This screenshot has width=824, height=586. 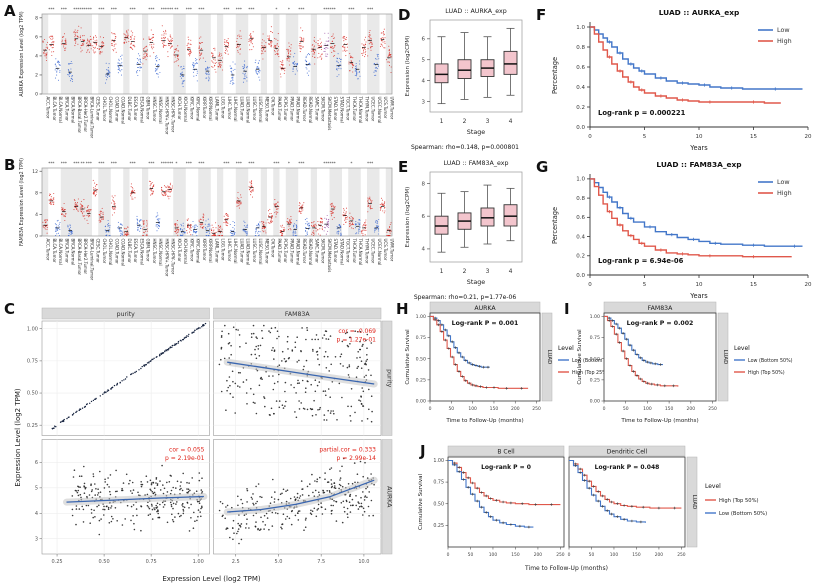 What do you see at coordinates (408, 357) in the screenshot?
I see `svg-text: Cumulative Survival` at bounding box center [408, 357].